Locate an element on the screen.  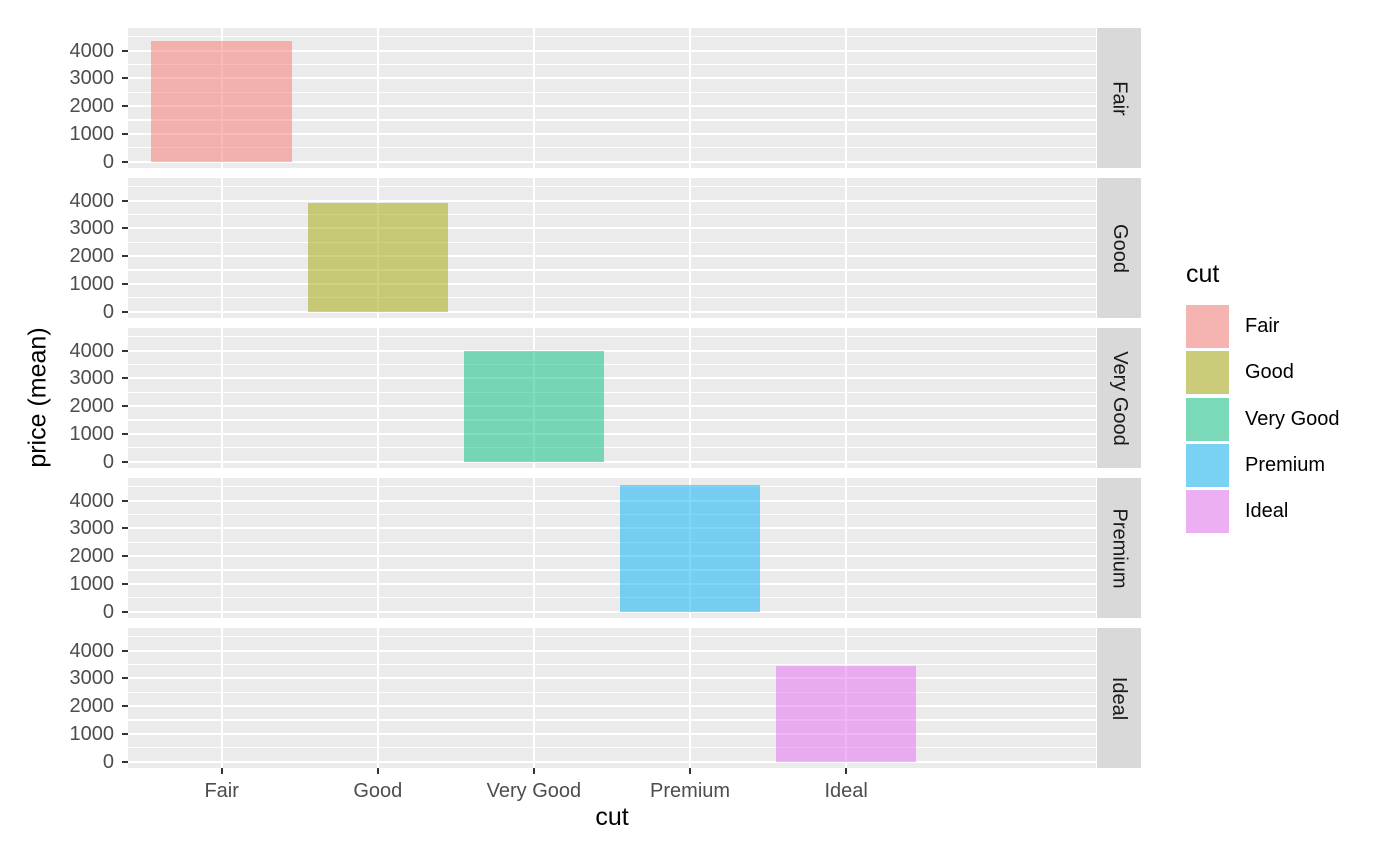
x-tick-label: Premium is located at coordinates (690, 791).